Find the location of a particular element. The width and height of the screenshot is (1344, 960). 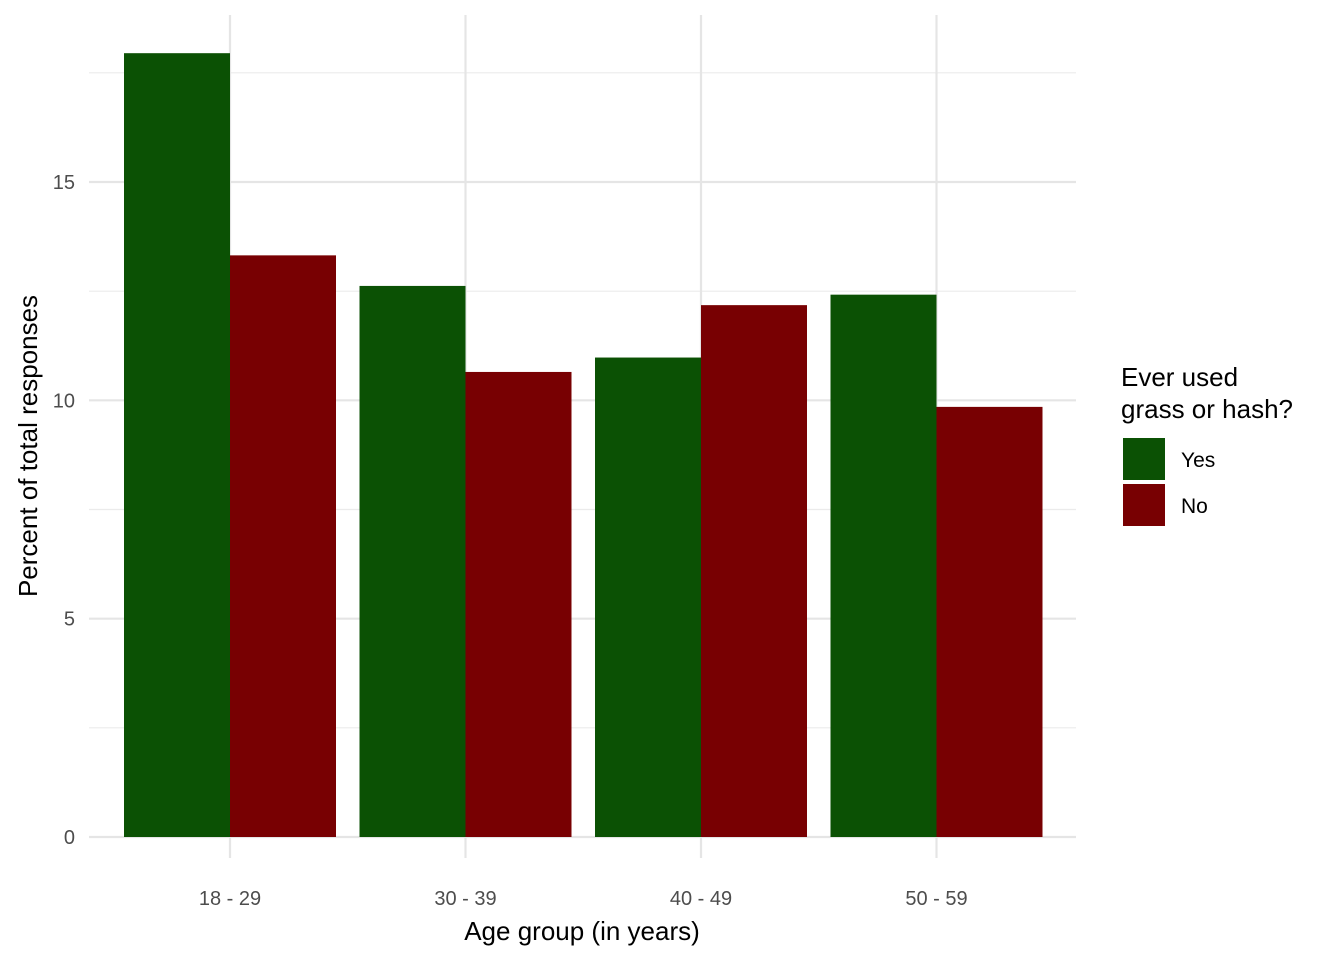

y-axis-title: Percent of total responses is located at coordinates (28, 446).